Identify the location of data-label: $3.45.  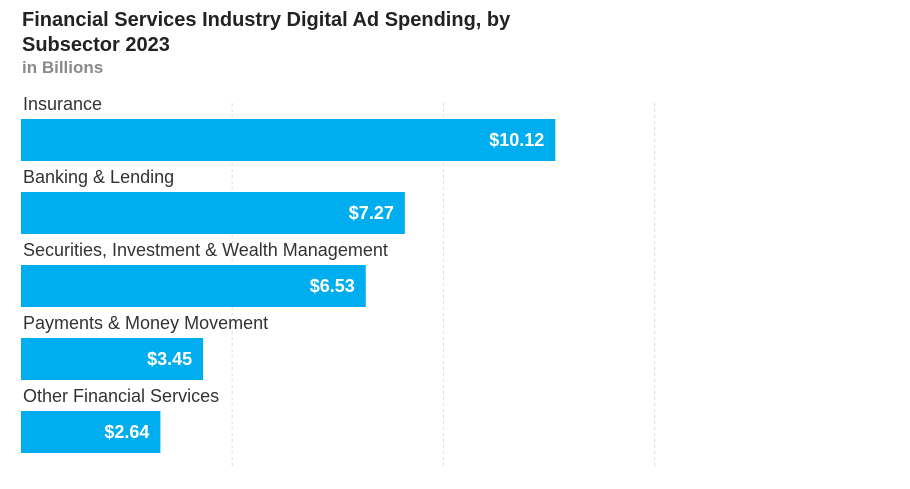
(169, 359).